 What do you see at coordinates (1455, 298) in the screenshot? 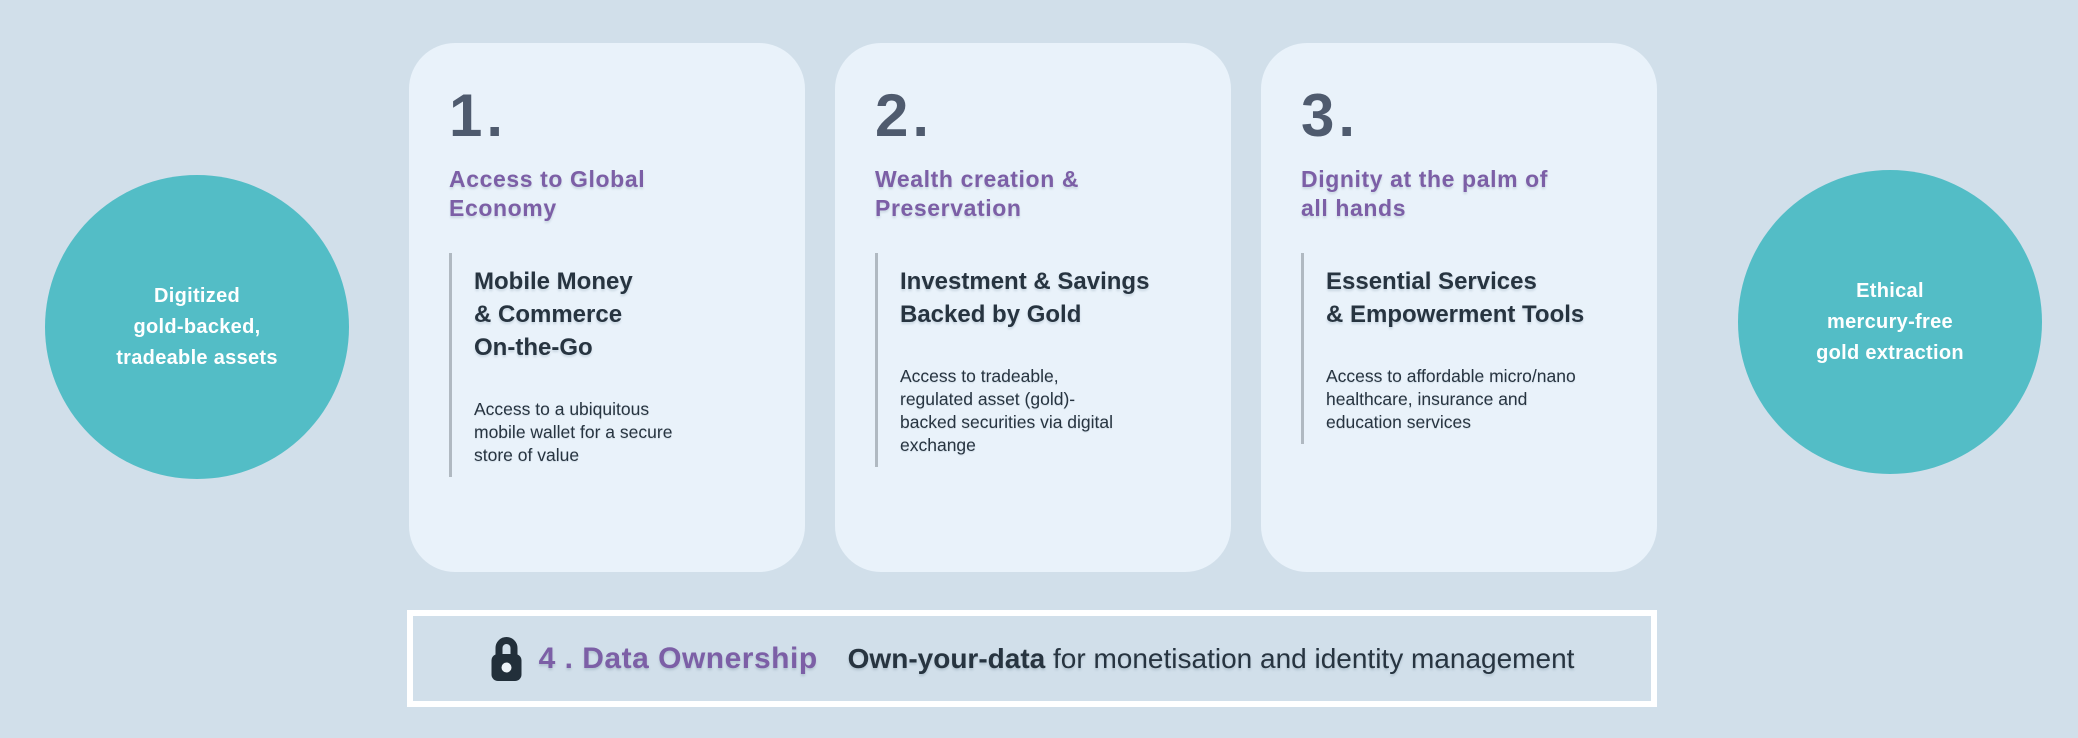
I see `card-3-subtitle: Essential Services & Empowerment Tools` at bounding box center [1455, 298].